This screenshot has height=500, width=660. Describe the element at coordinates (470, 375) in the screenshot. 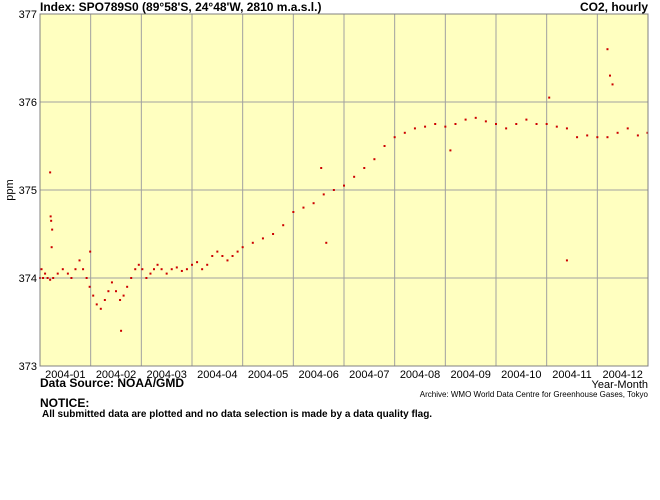

I see `x-tick-label: 2004-09` at that location.